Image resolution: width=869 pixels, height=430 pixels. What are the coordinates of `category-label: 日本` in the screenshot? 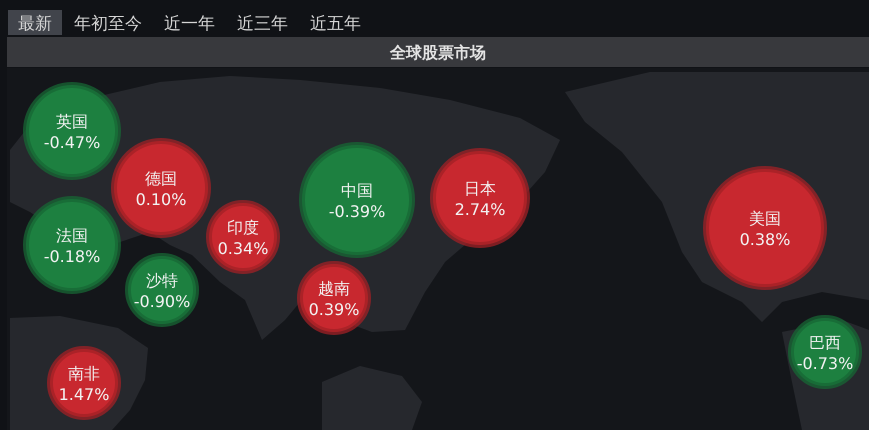 It's located at (480, 188).